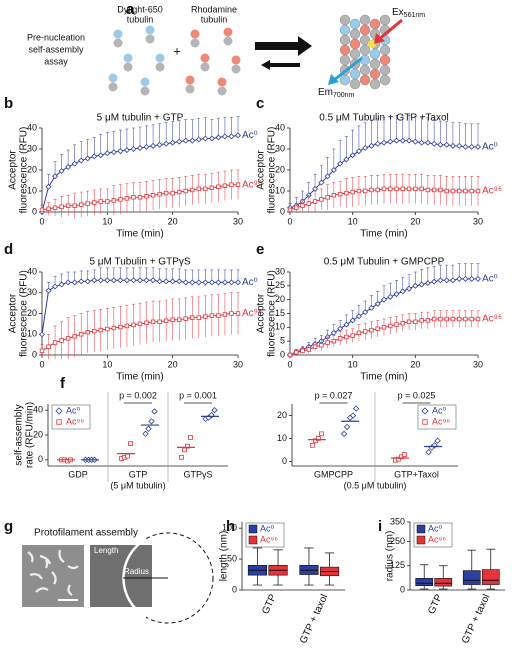  What do you see at coordinates (214, 19) in the screenshot?
I see `acceptor-label: tubulin` at bounding box center [214, 19].